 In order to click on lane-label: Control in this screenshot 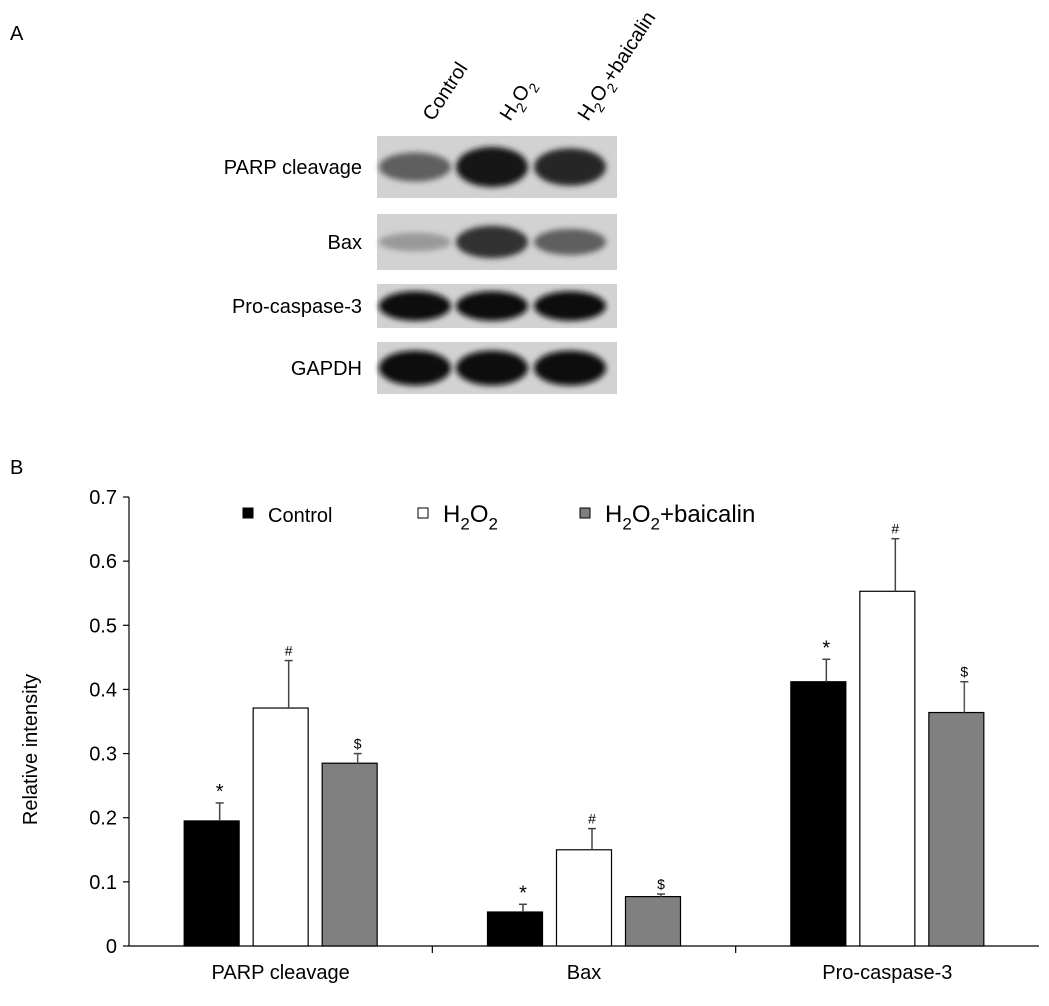, I will do `click(446, 92)`.